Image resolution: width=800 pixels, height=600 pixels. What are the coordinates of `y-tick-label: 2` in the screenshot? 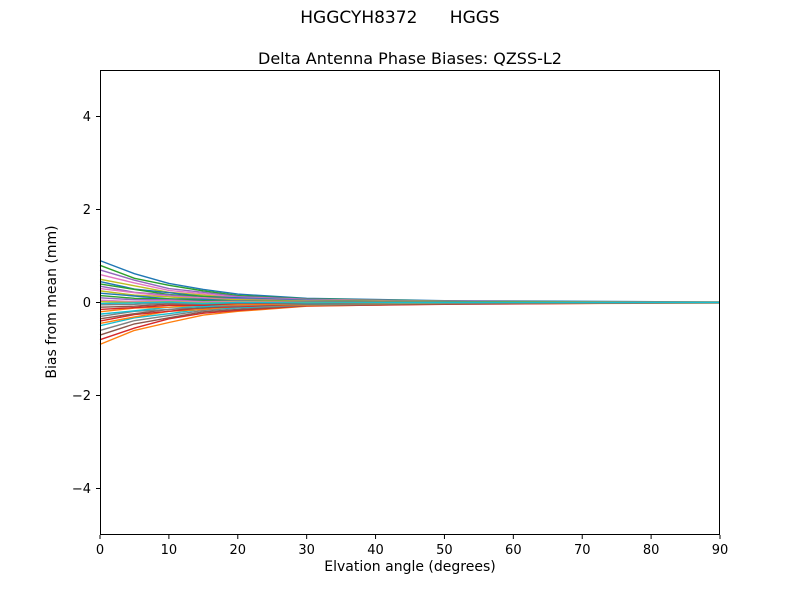 It's located at (87, 210).